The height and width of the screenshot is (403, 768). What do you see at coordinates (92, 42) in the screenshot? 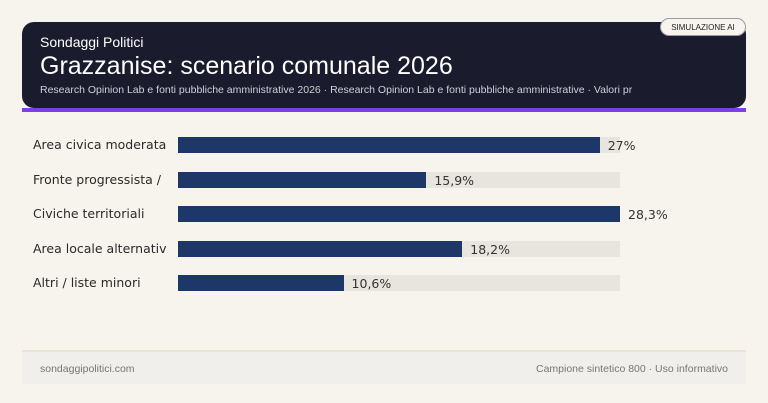
I see `brand-name: Sondaggi Politici` at bounding box center [92, 42].